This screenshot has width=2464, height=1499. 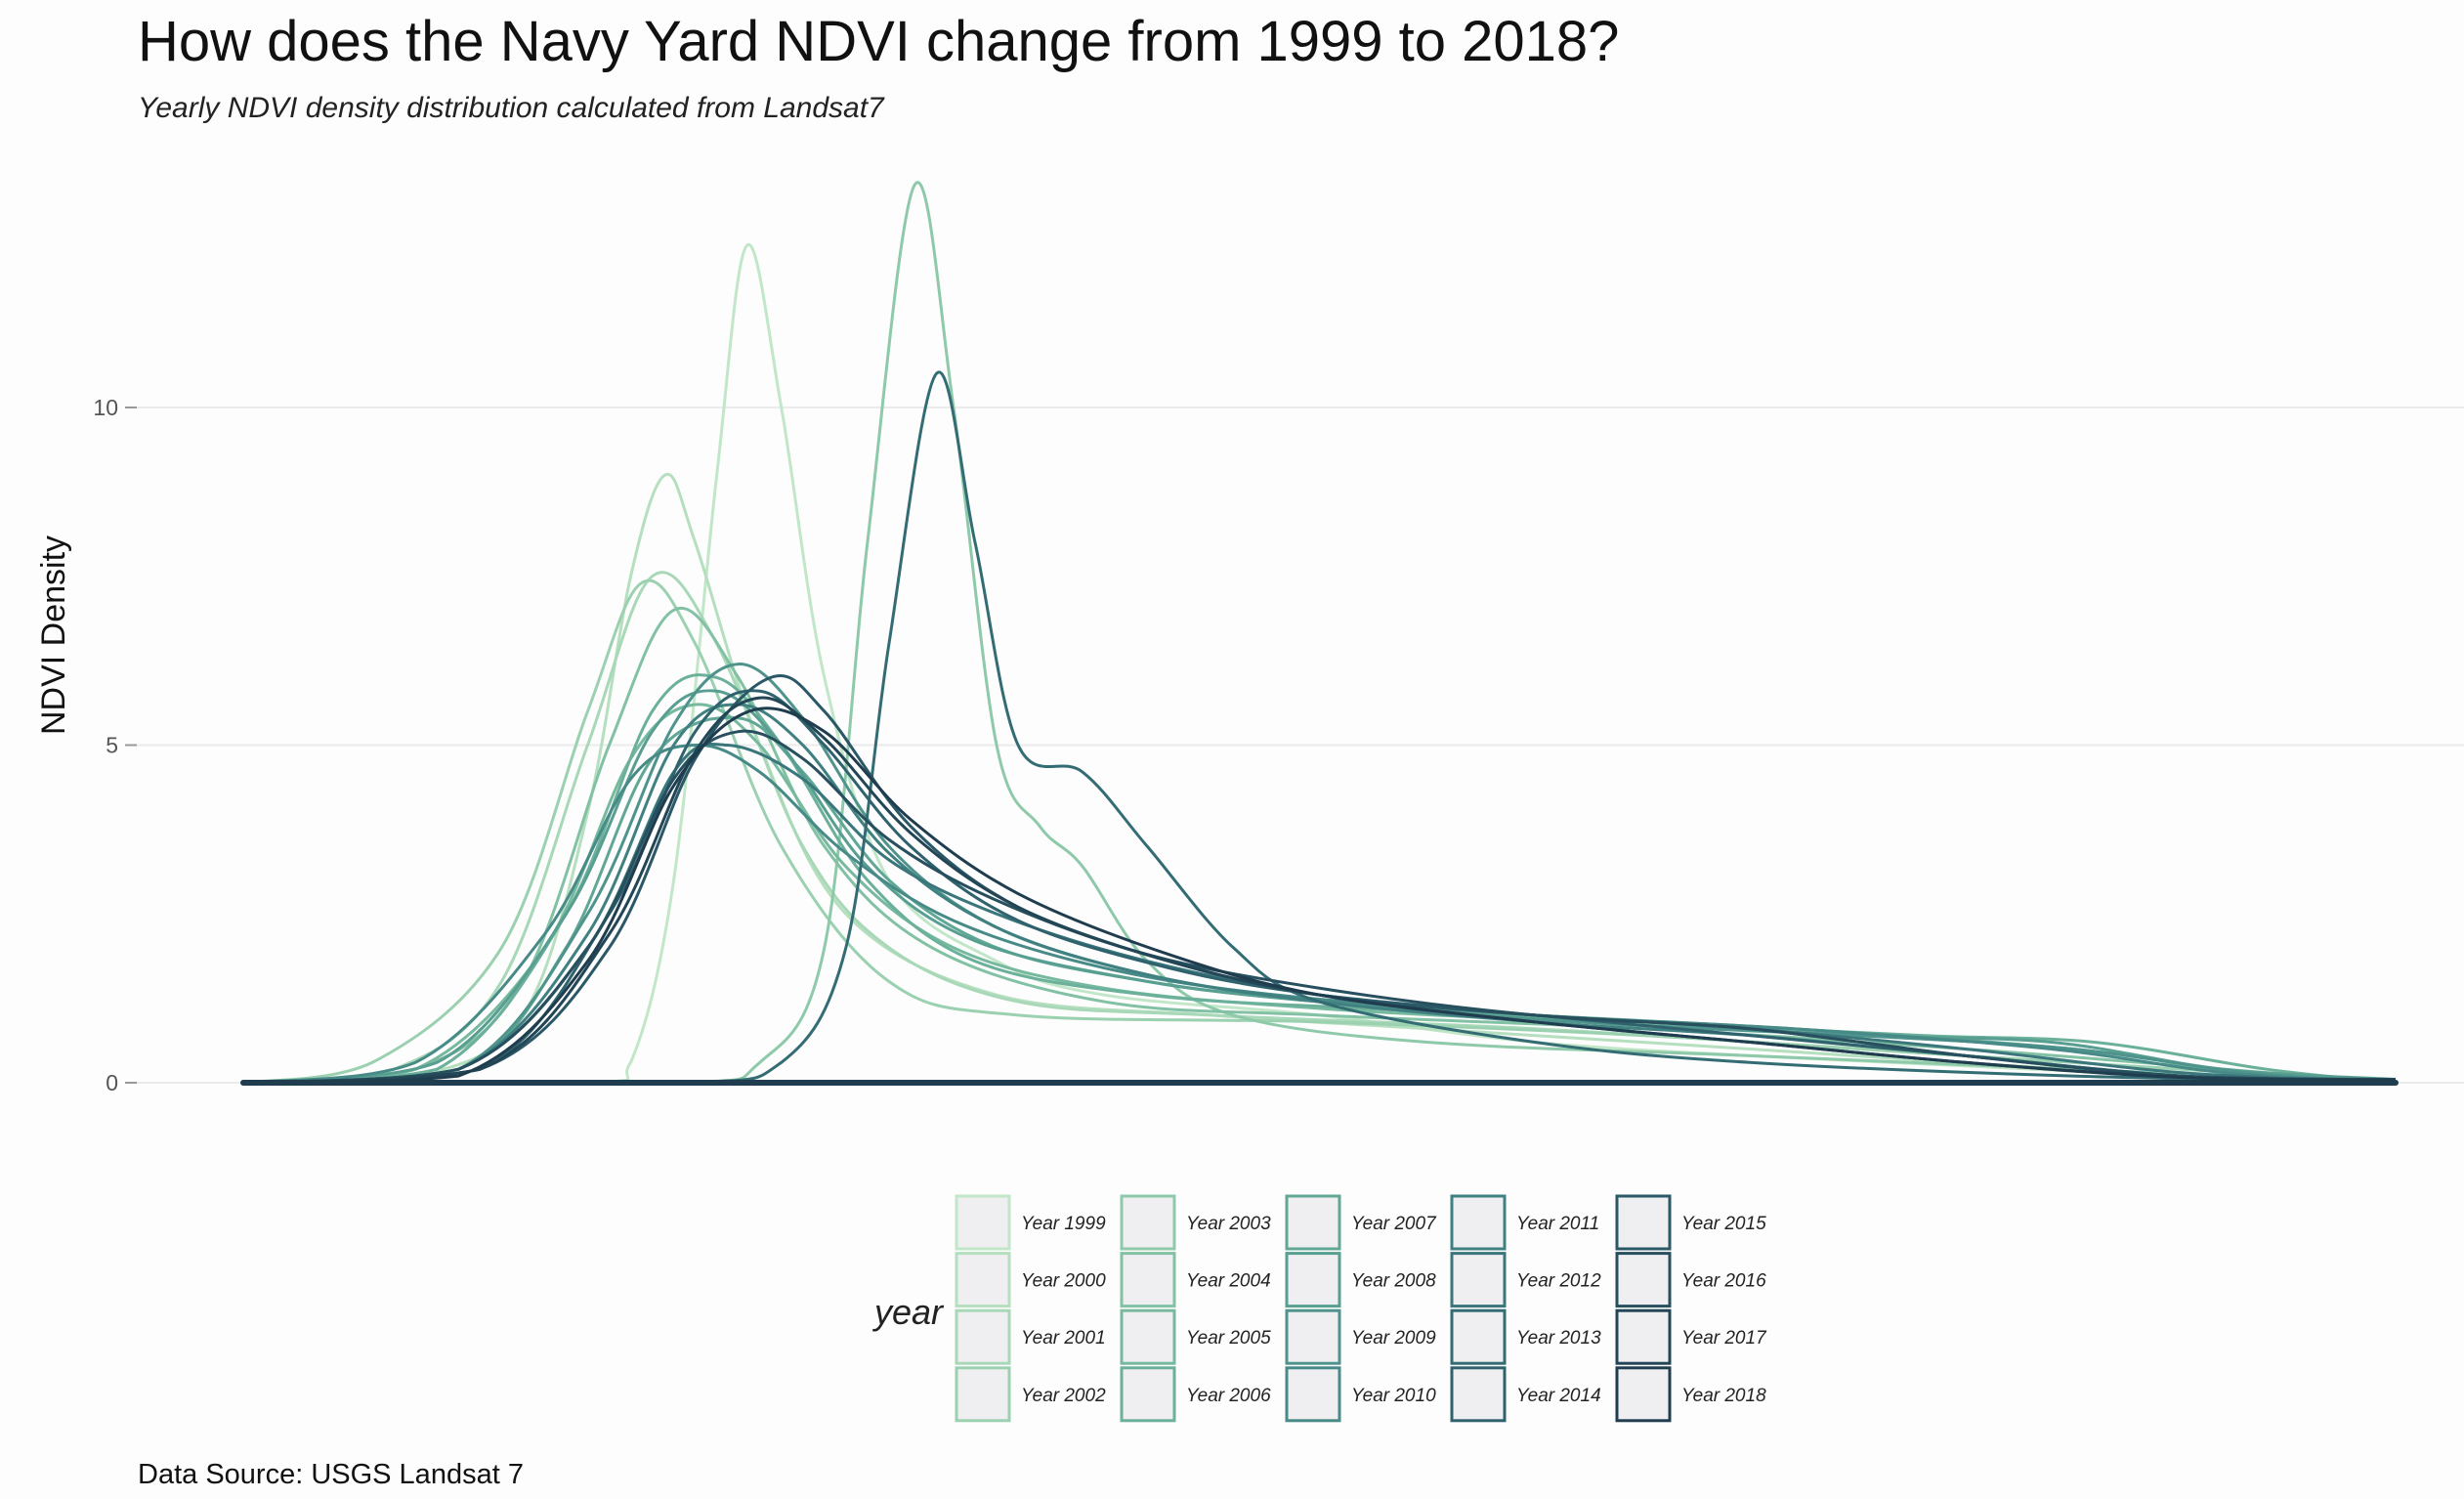 I want to click on legend-label: Year 2018, so click(x=1723, y=1396).